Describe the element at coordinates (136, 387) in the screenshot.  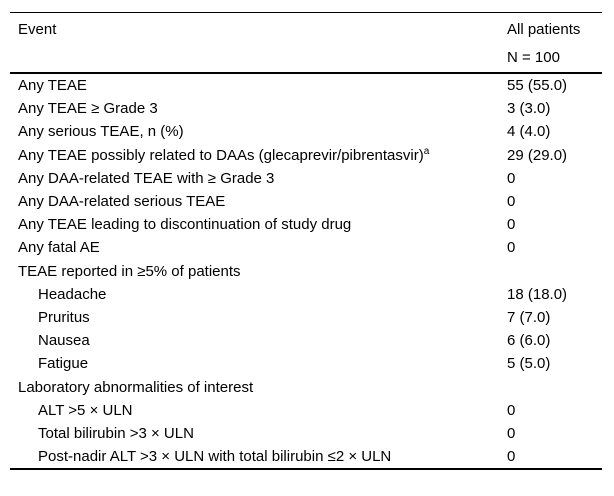
I see `event-group-label: Laboratory abnormalities of interest` at that location.